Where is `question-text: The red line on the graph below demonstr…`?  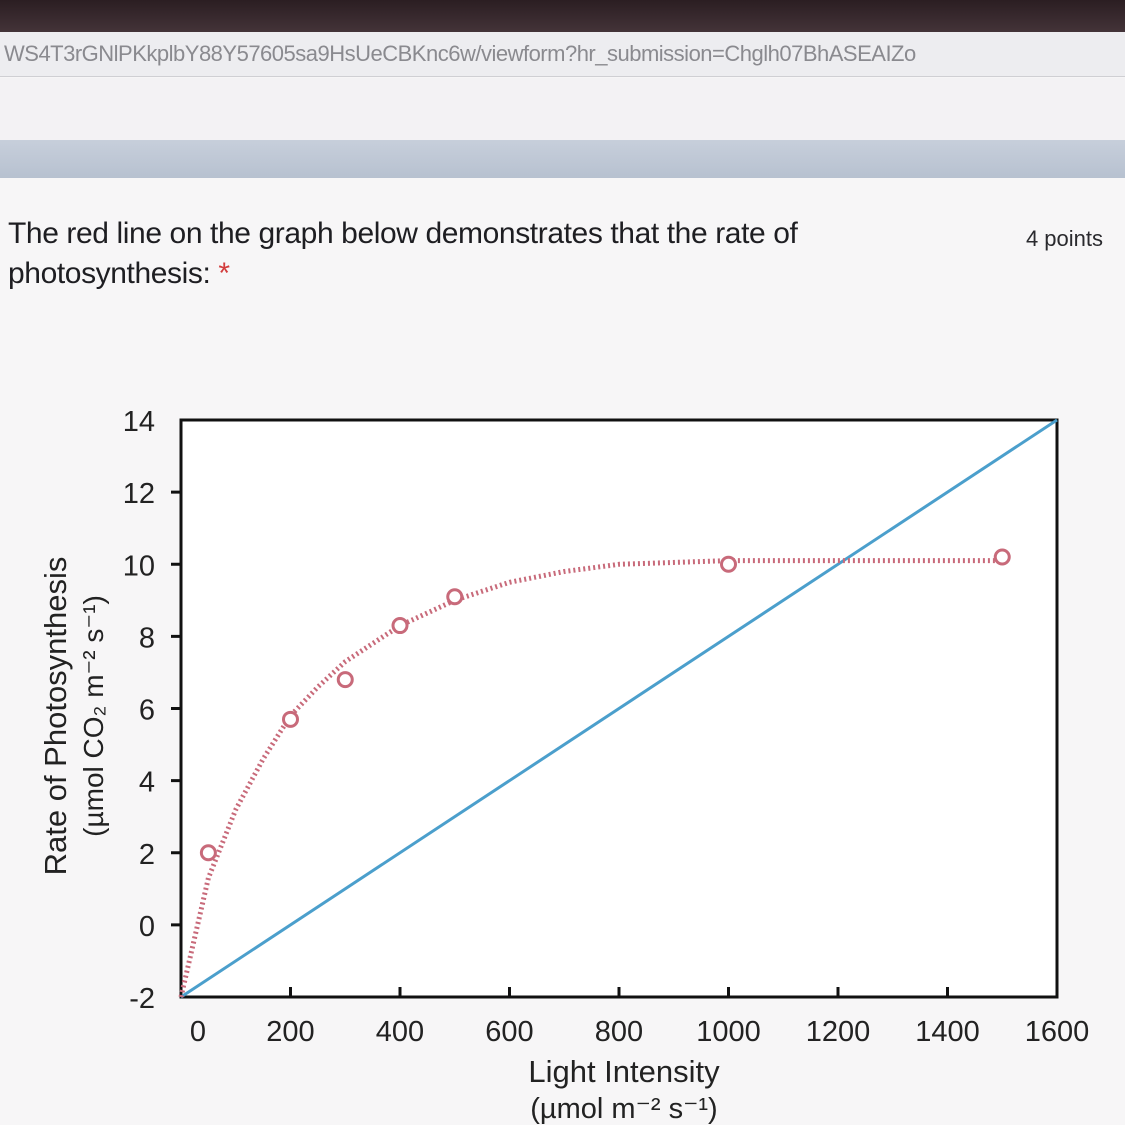 question-text: The red line on the graph below demonstr… is located at coordinates (403, 253).